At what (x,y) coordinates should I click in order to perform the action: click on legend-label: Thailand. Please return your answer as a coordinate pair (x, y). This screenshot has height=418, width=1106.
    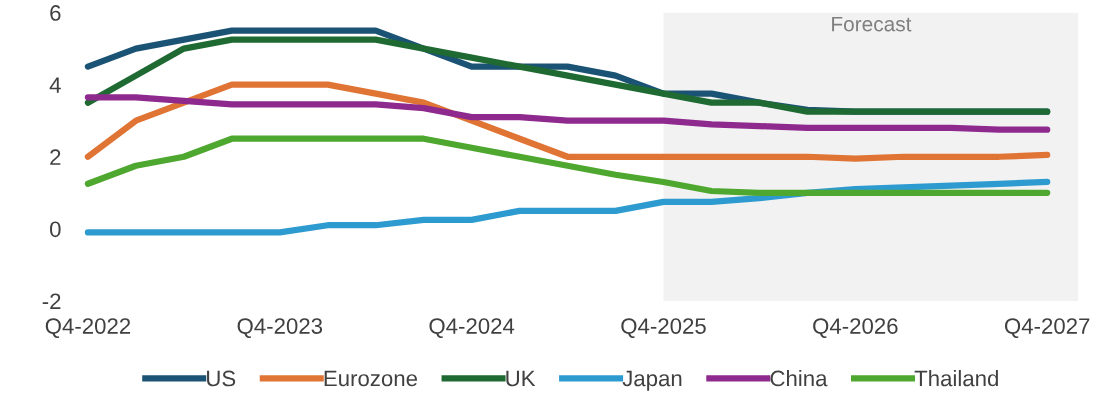
    Looking at the image, I should click on (956, 378).